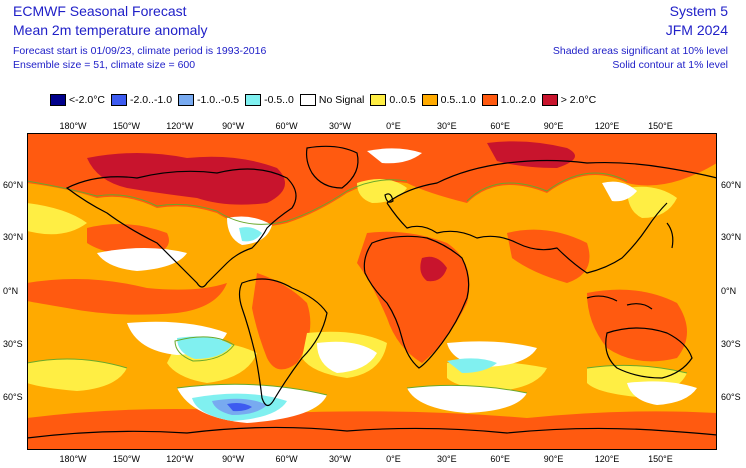 This screenshot has width=746, height=468. Describe the element at coordinates (696, 30) in the screenshot. I see `period-label: JFM 2024` at that location.